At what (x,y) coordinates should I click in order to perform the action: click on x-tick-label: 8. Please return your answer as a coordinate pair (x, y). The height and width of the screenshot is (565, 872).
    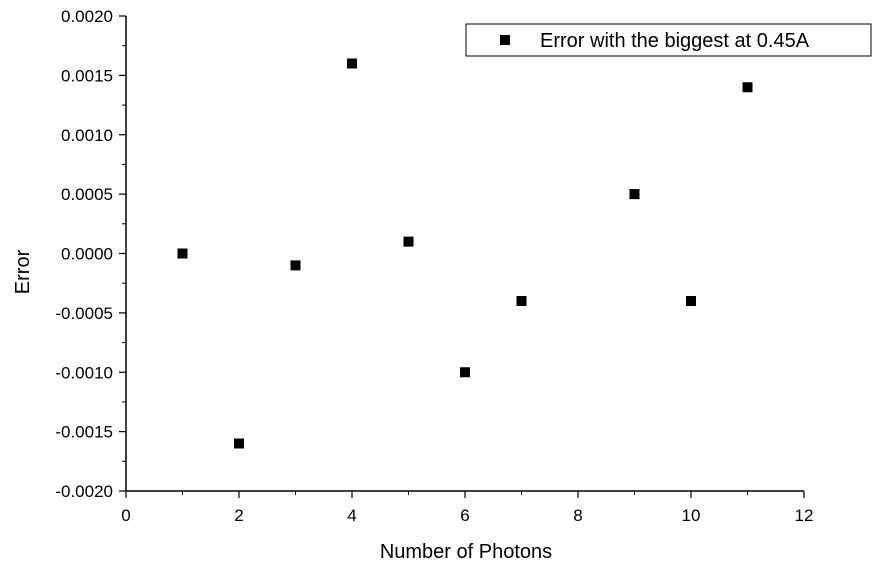
    Looking at the image, I should click on (577, 515).